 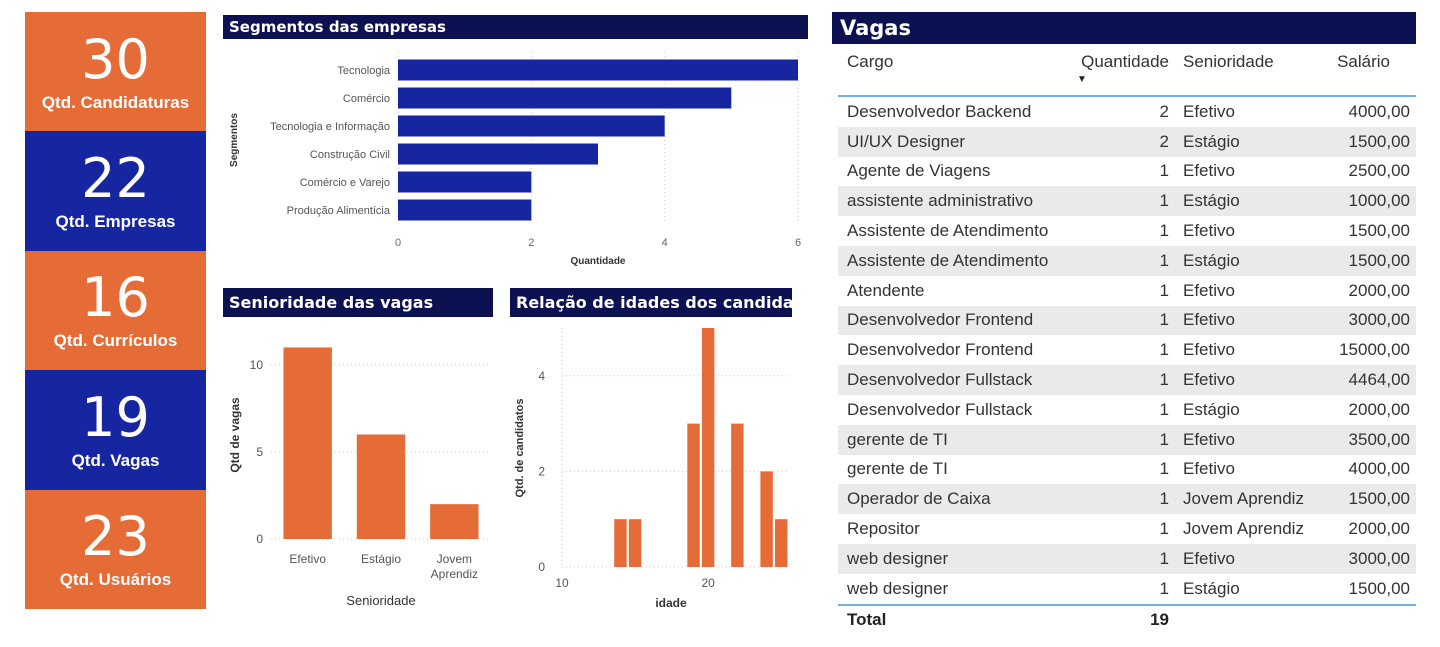 I want to click on y-tick-label: 2, so click(x=541, y=471).